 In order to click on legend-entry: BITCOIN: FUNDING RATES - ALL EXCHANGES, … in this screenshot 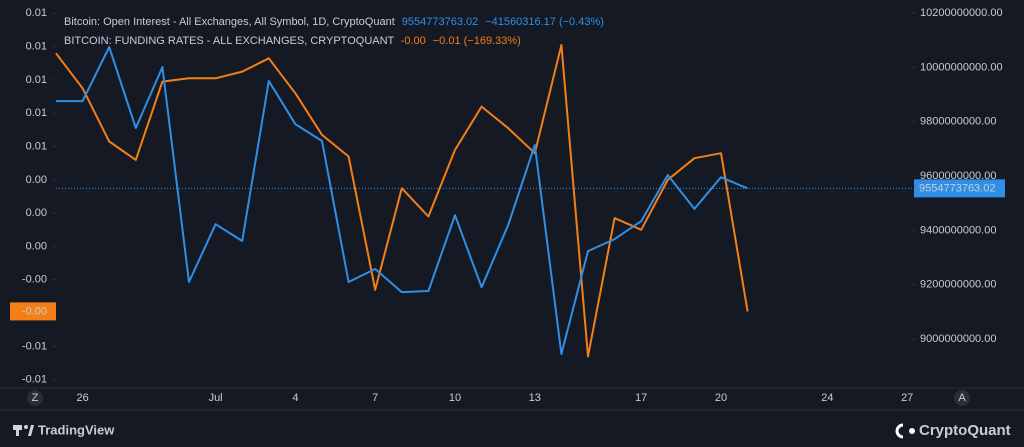, I will do `click(292, 41)`.